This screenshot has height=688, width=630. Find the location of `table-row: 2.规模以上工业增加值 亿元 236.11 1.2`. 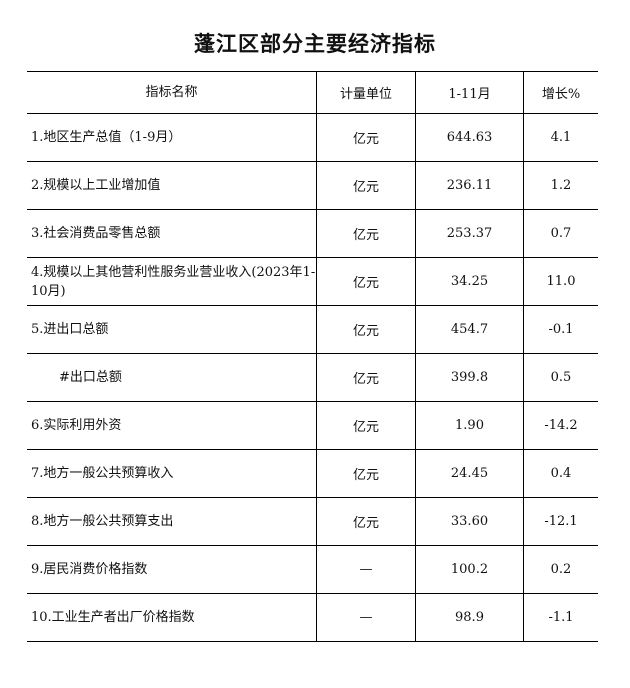

table-row: 2.规模以上工业增加值 亿元 236.11 1.2 is located at coordinates (312, 185).